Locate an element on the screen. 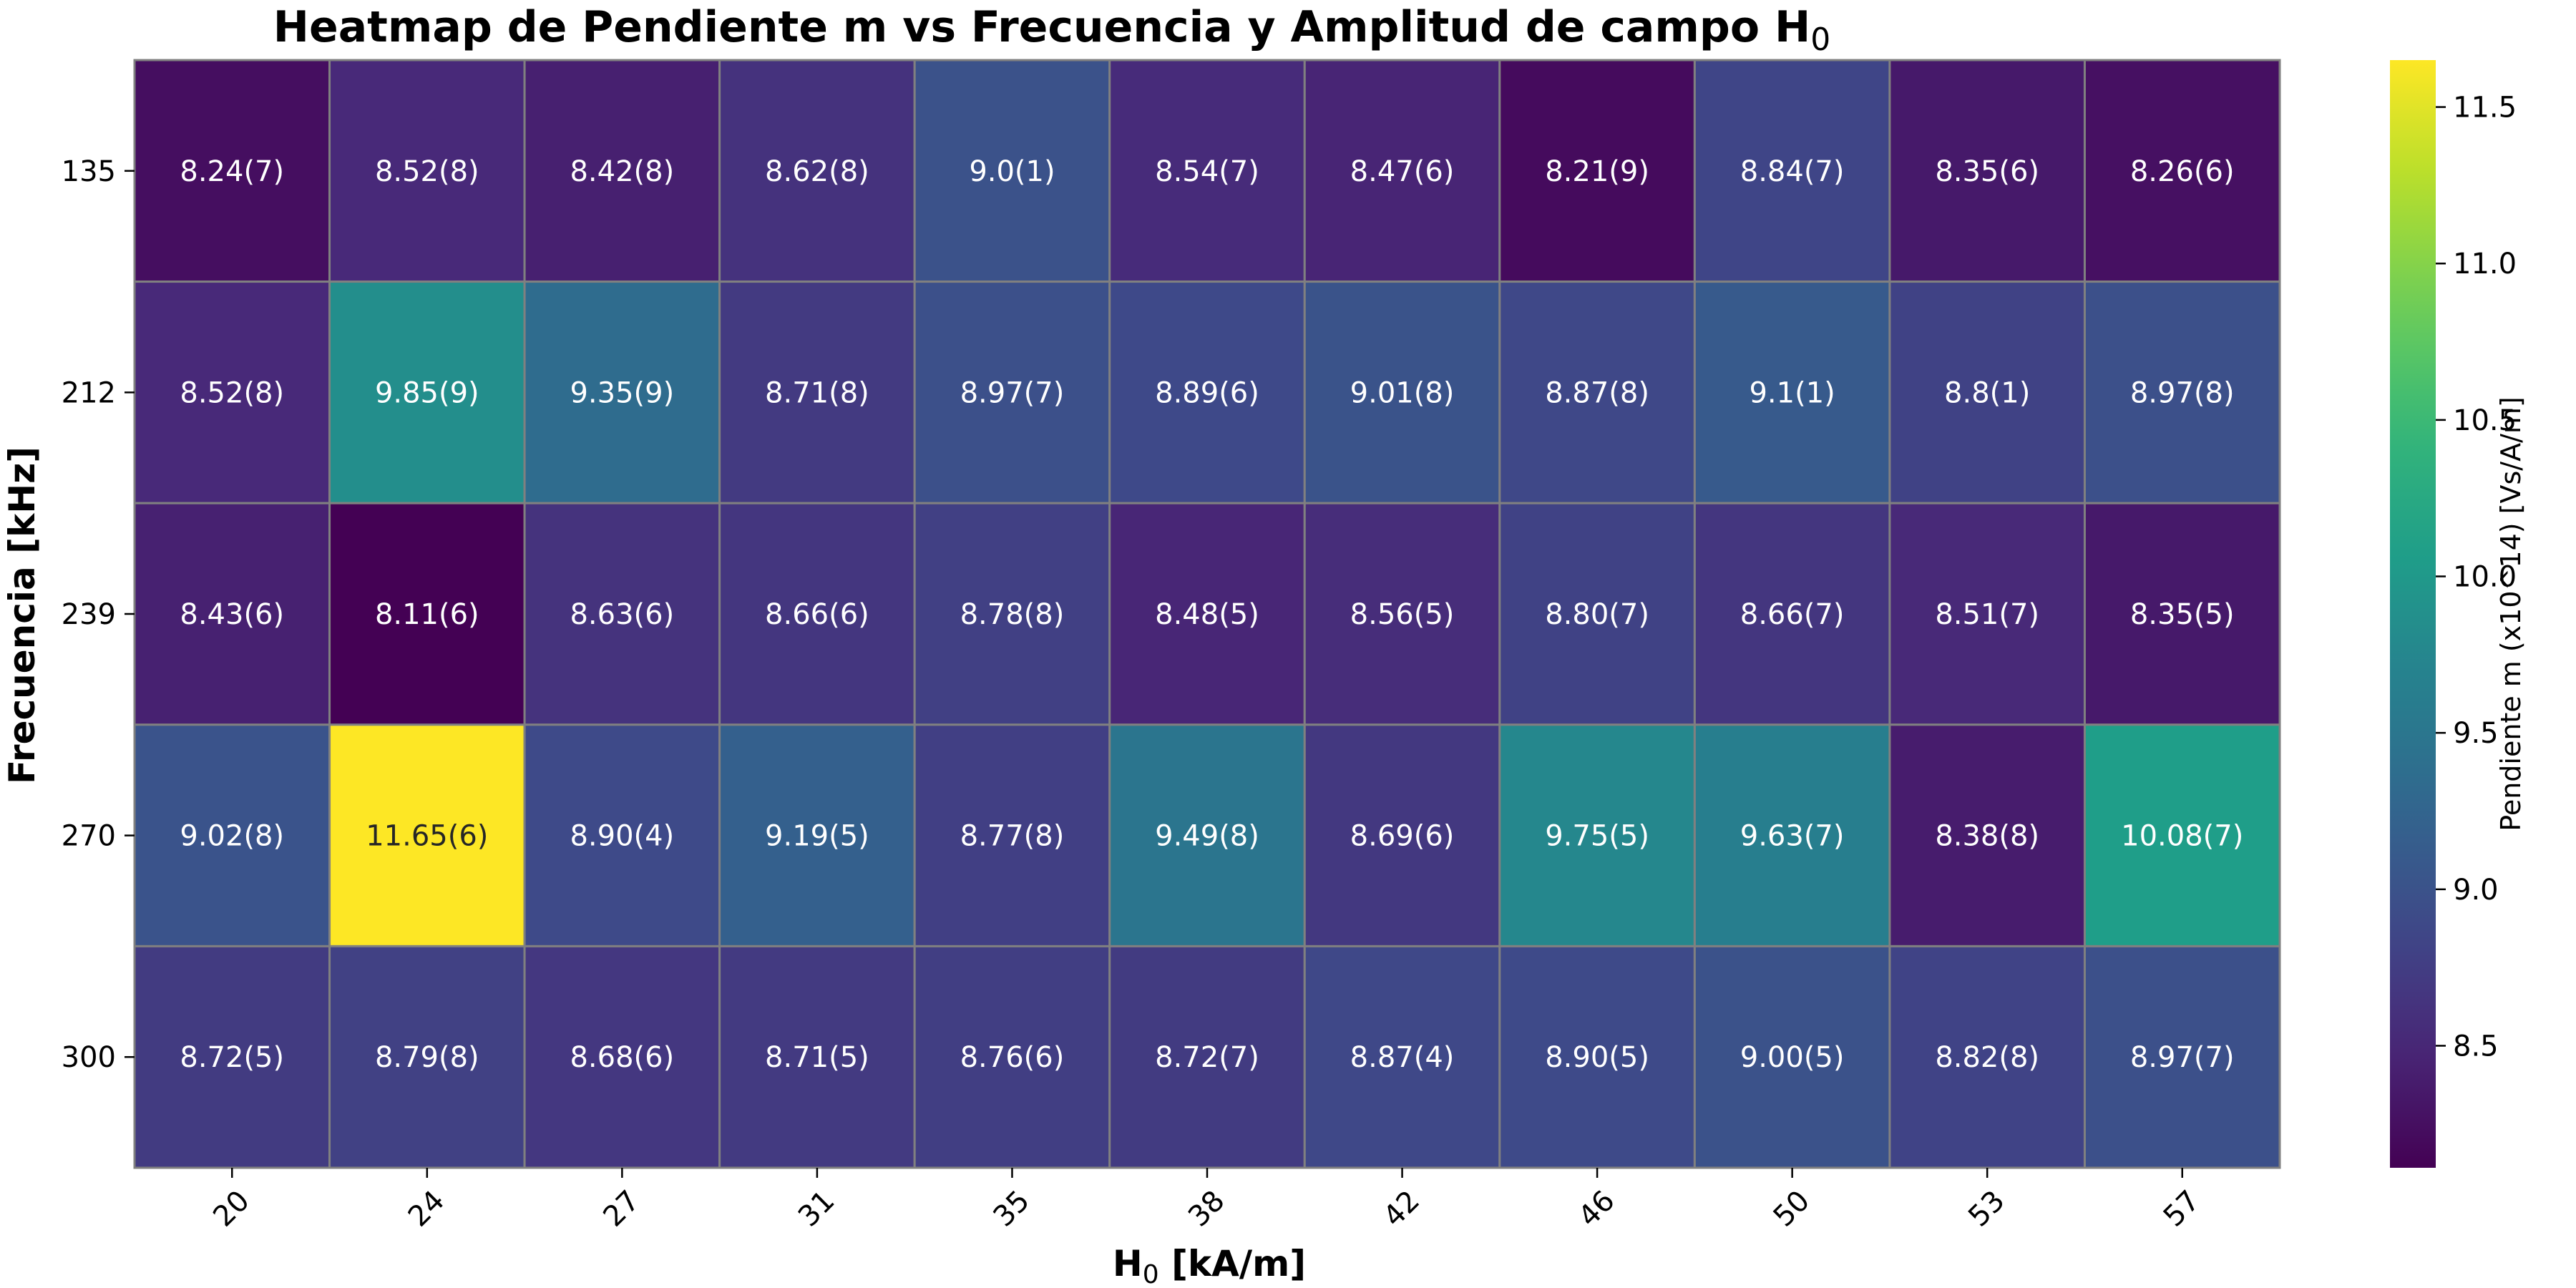  x-tick-label: 42 is located at coordinates (1402, 1209).